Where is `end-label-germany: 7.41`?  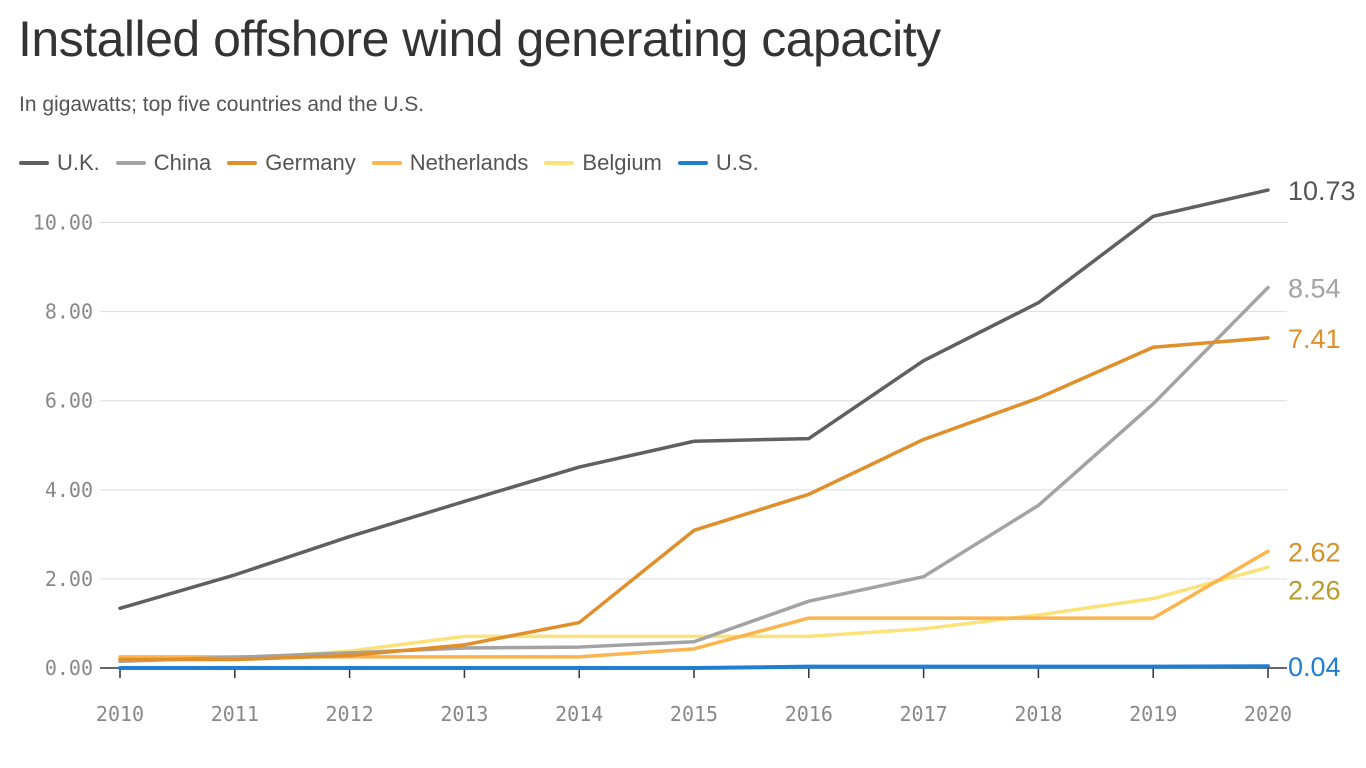 end-label-germany: 7.41 is located at coordinates (1314, 339).